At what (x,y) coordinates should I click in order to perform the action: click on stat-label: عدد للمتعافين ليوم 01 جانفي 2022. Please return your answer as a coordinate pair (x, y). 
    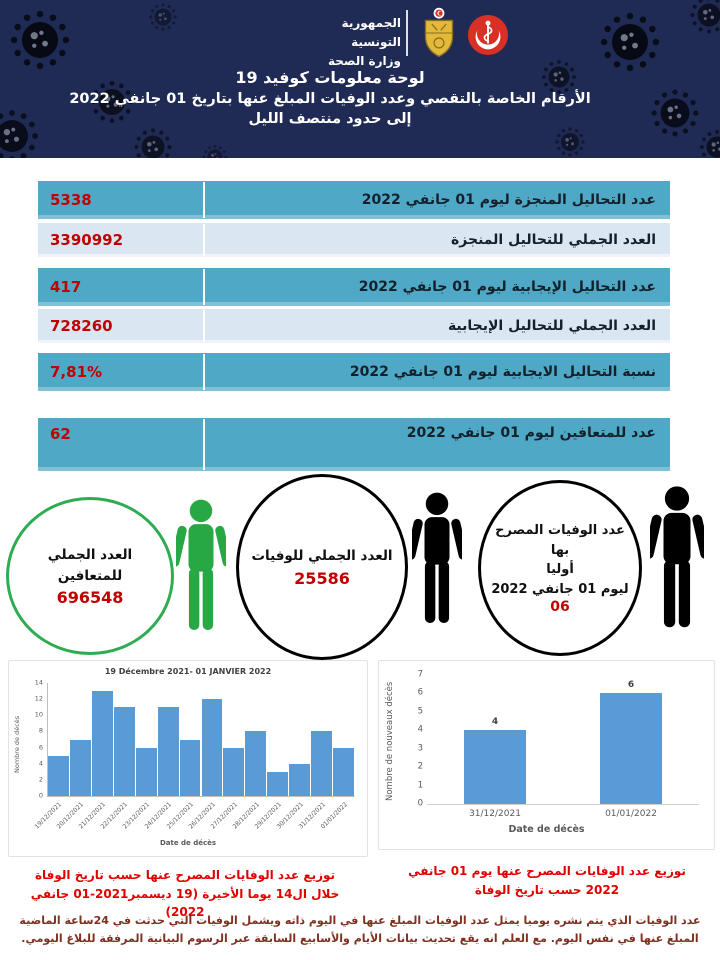
    Looking at the image, I should click on (531, 433).